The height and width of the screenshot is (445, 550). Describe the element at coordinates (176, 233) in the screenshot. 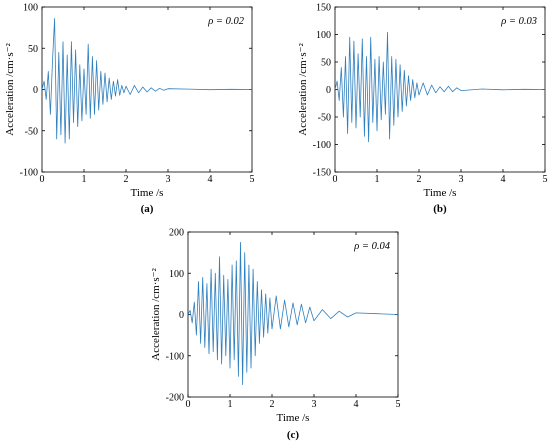

I see `y-tick-label: 200` at that location.